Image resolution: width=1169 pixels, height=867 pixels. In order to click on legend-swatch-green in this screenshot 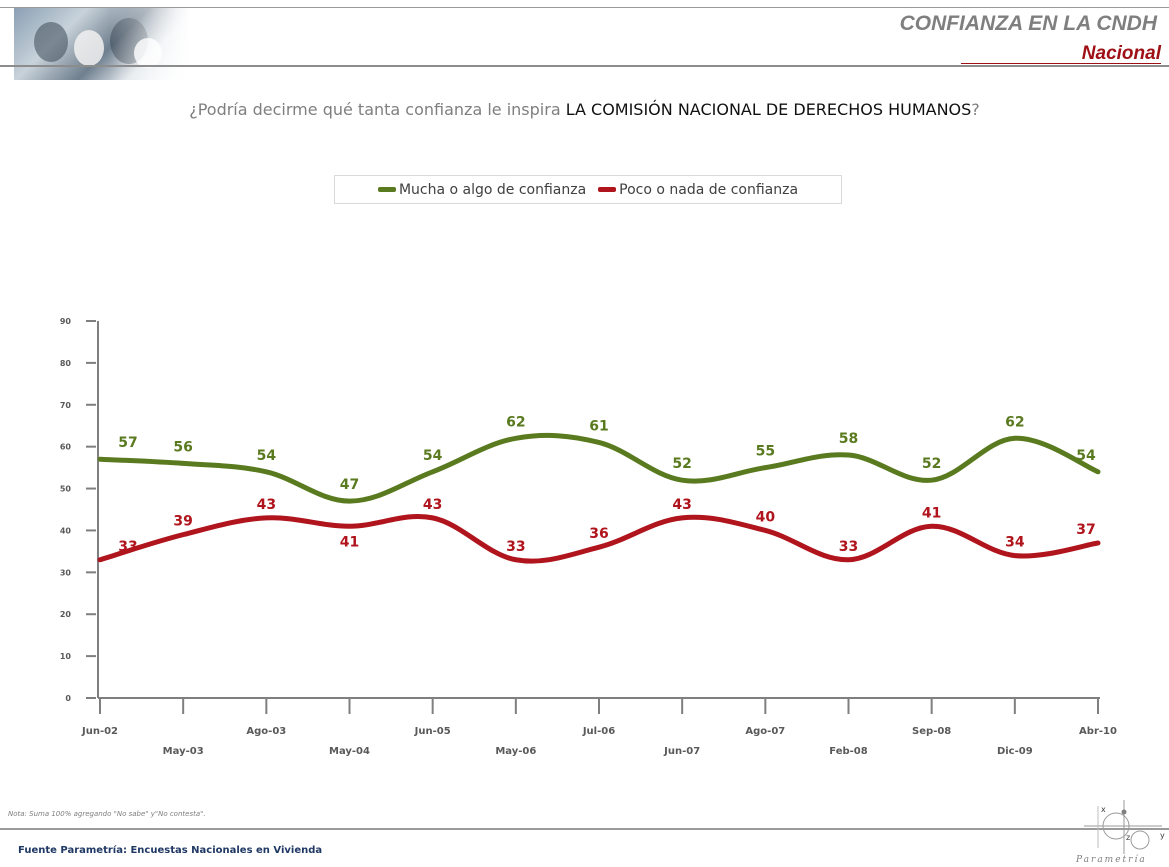, I will do `click(386, 189)`.